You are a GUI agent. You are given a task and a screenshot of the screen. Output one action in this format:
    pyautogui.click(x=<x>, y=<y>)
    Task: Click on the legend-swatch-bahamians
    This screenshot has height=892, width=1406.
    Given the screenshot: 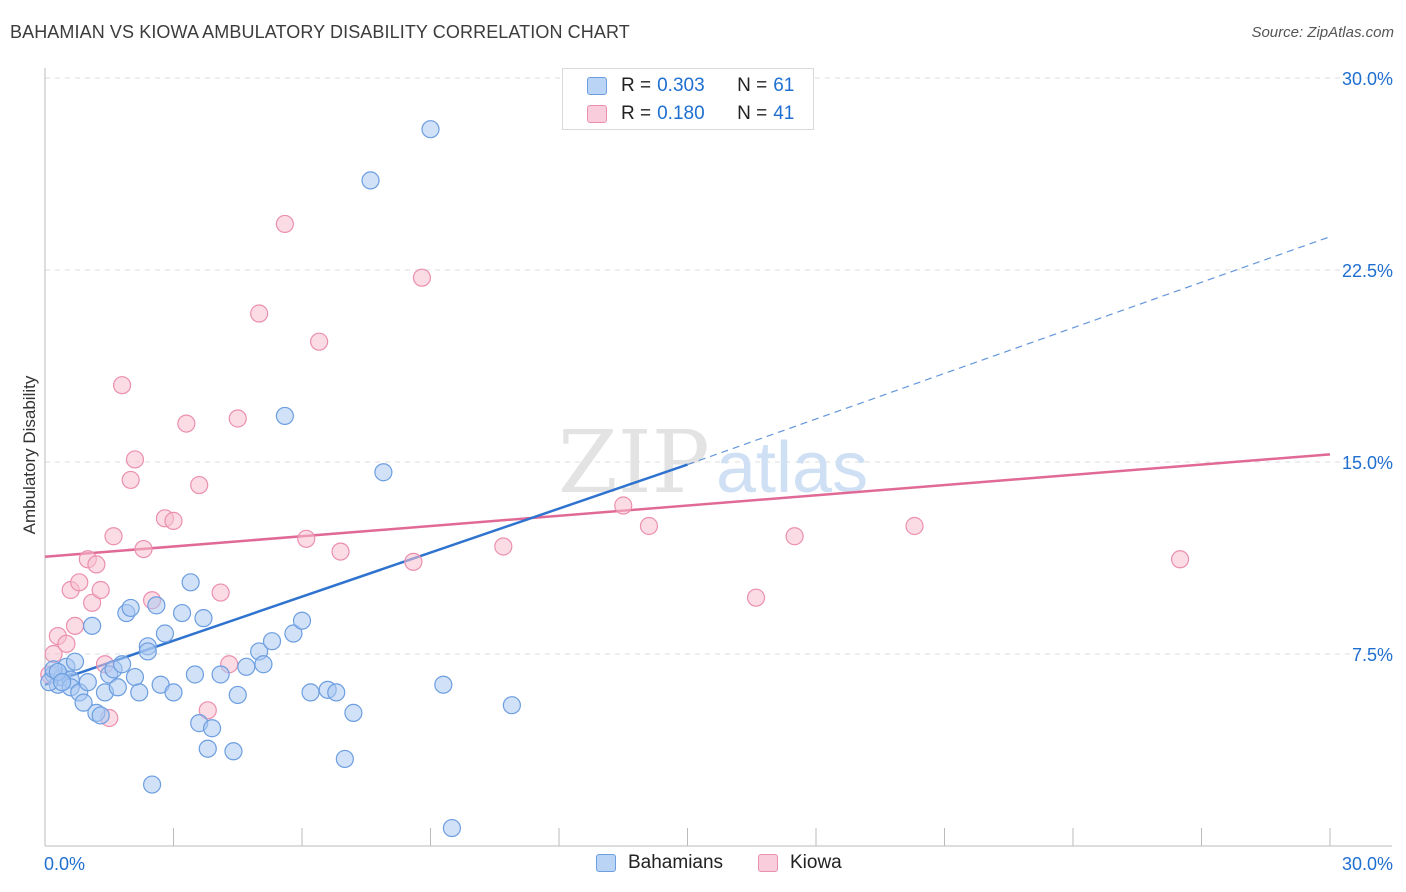 What is the action you would take?
    pyautogui.click(x=597, y=86)
    